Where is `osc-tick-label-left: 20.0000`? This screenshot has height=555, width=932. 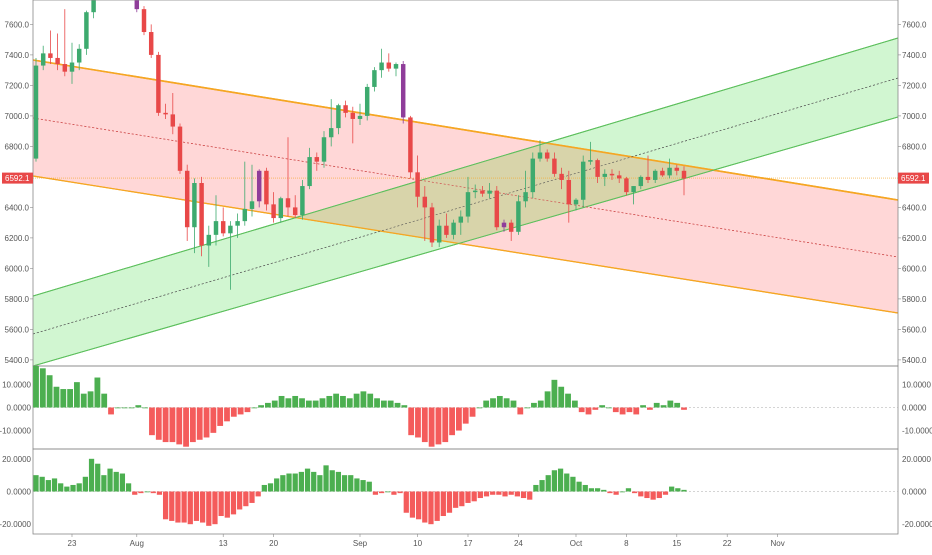
osc-tick-label-left: 20.0000 is located at coordinates (16, 459).